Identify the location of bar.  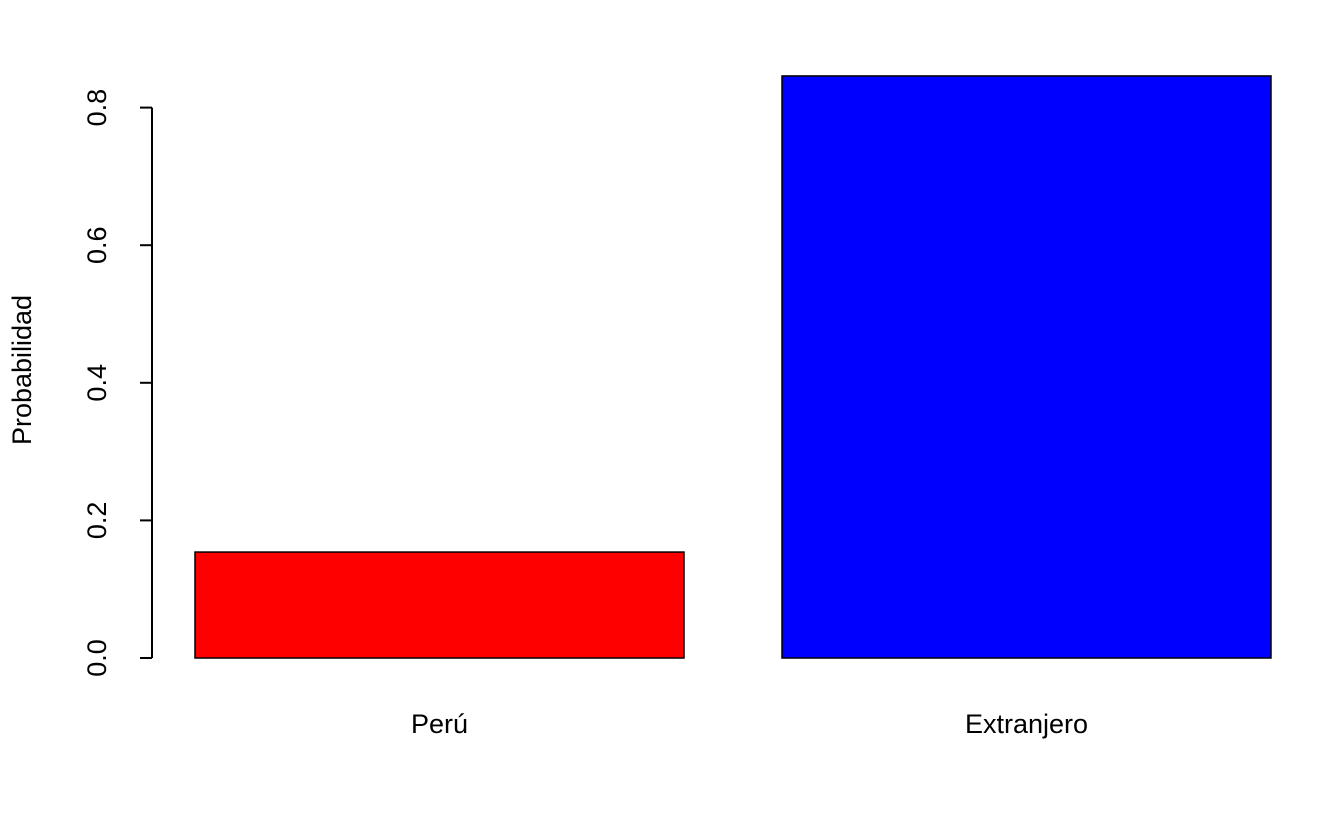
(439, 605).